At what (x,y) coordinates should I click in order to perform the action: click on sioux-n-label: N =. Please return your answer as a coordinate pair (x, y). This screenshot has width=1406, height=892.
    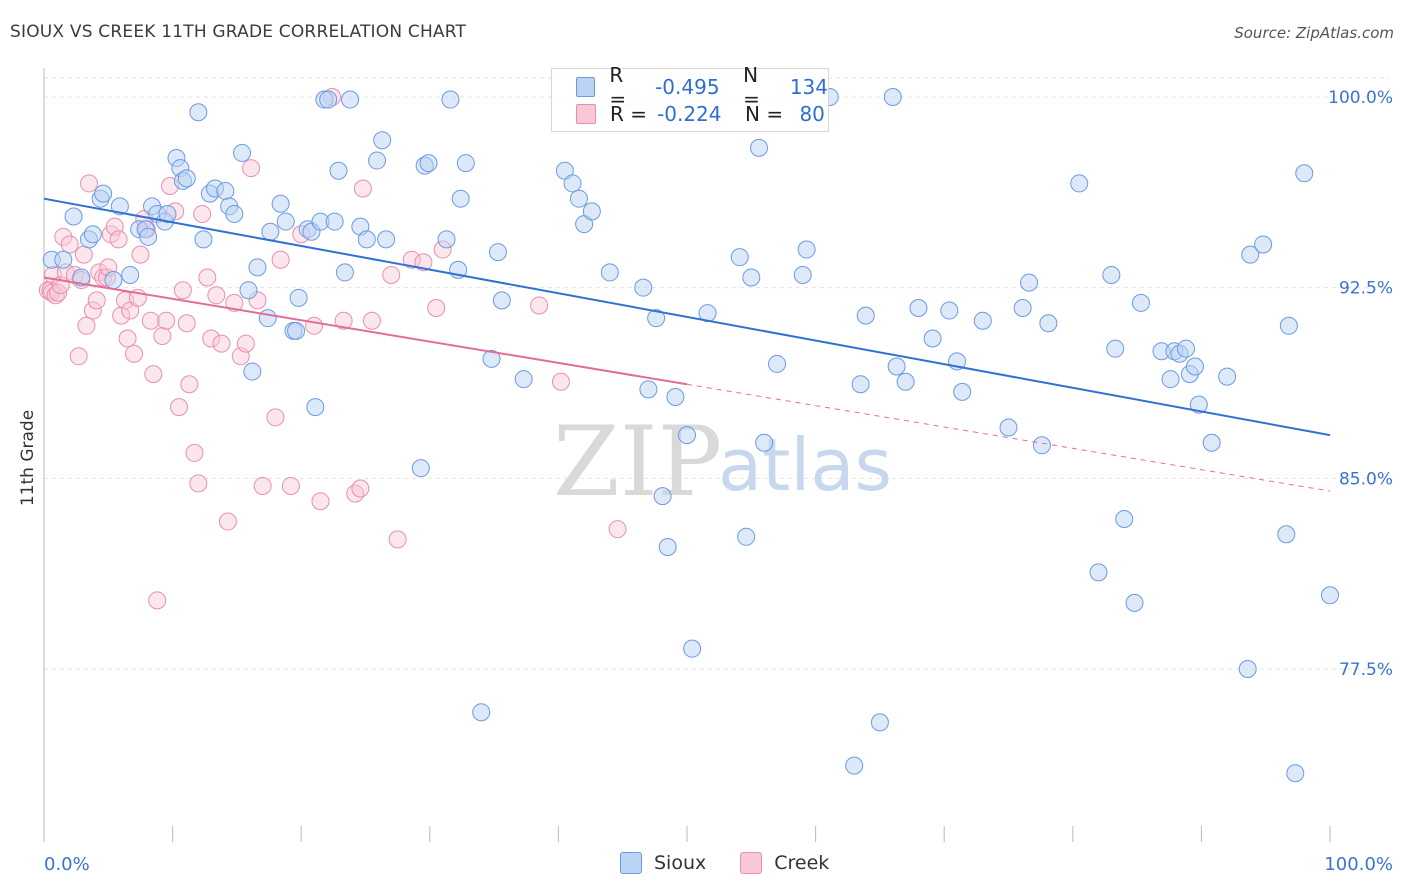
    Looking at the image, I should click on (751, 87).